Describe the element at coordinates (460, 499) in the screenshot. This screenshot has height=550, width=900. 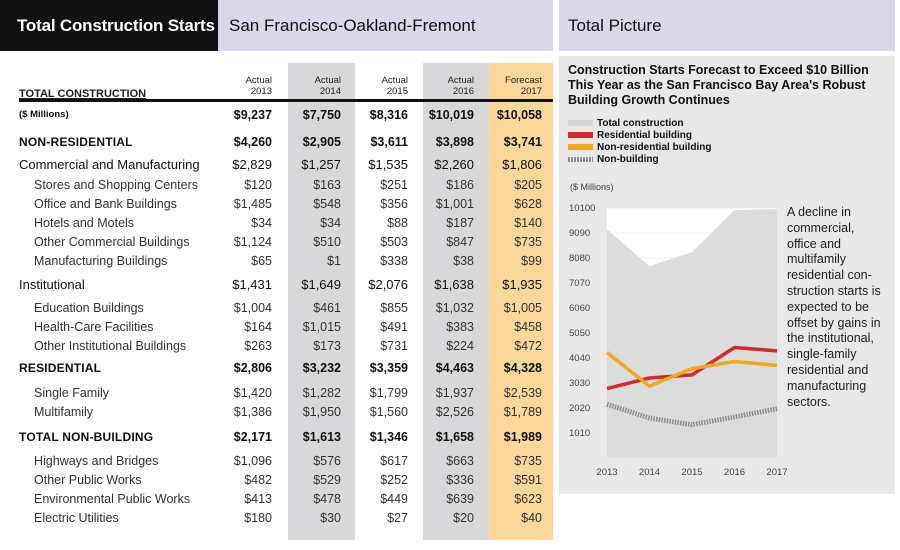
I see `row-value: $639` at that location.